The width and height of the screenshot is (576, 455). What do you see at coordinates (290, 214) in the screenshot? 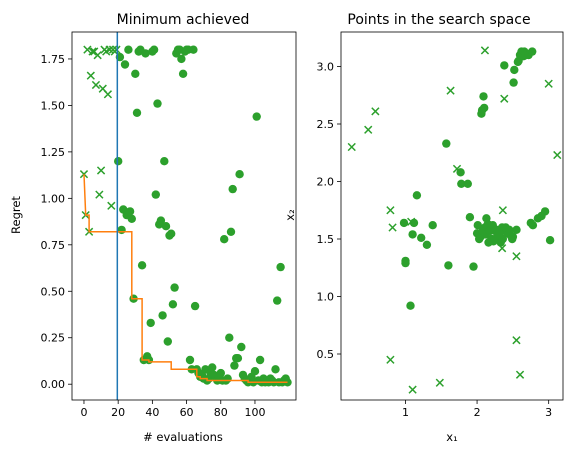
I see `right-y-axis-label: x₂` at bounding box center [290, 214].